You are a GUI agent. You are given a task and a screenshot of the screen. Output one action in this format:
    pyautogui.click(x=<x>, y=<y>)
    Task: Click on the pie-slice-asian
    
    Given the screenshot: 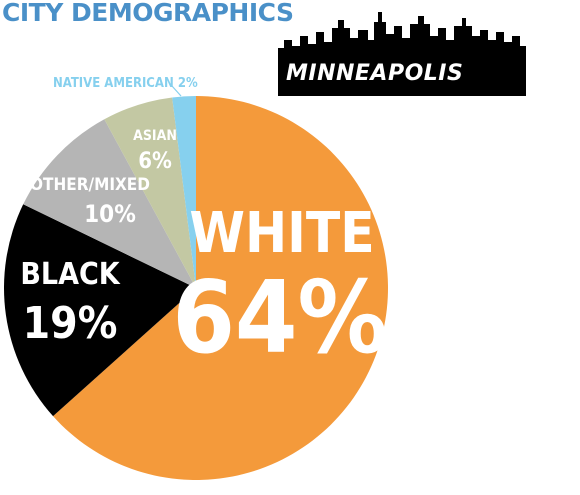 What is the action you would take?
    pyautogui.click(x=150, y=192)
    